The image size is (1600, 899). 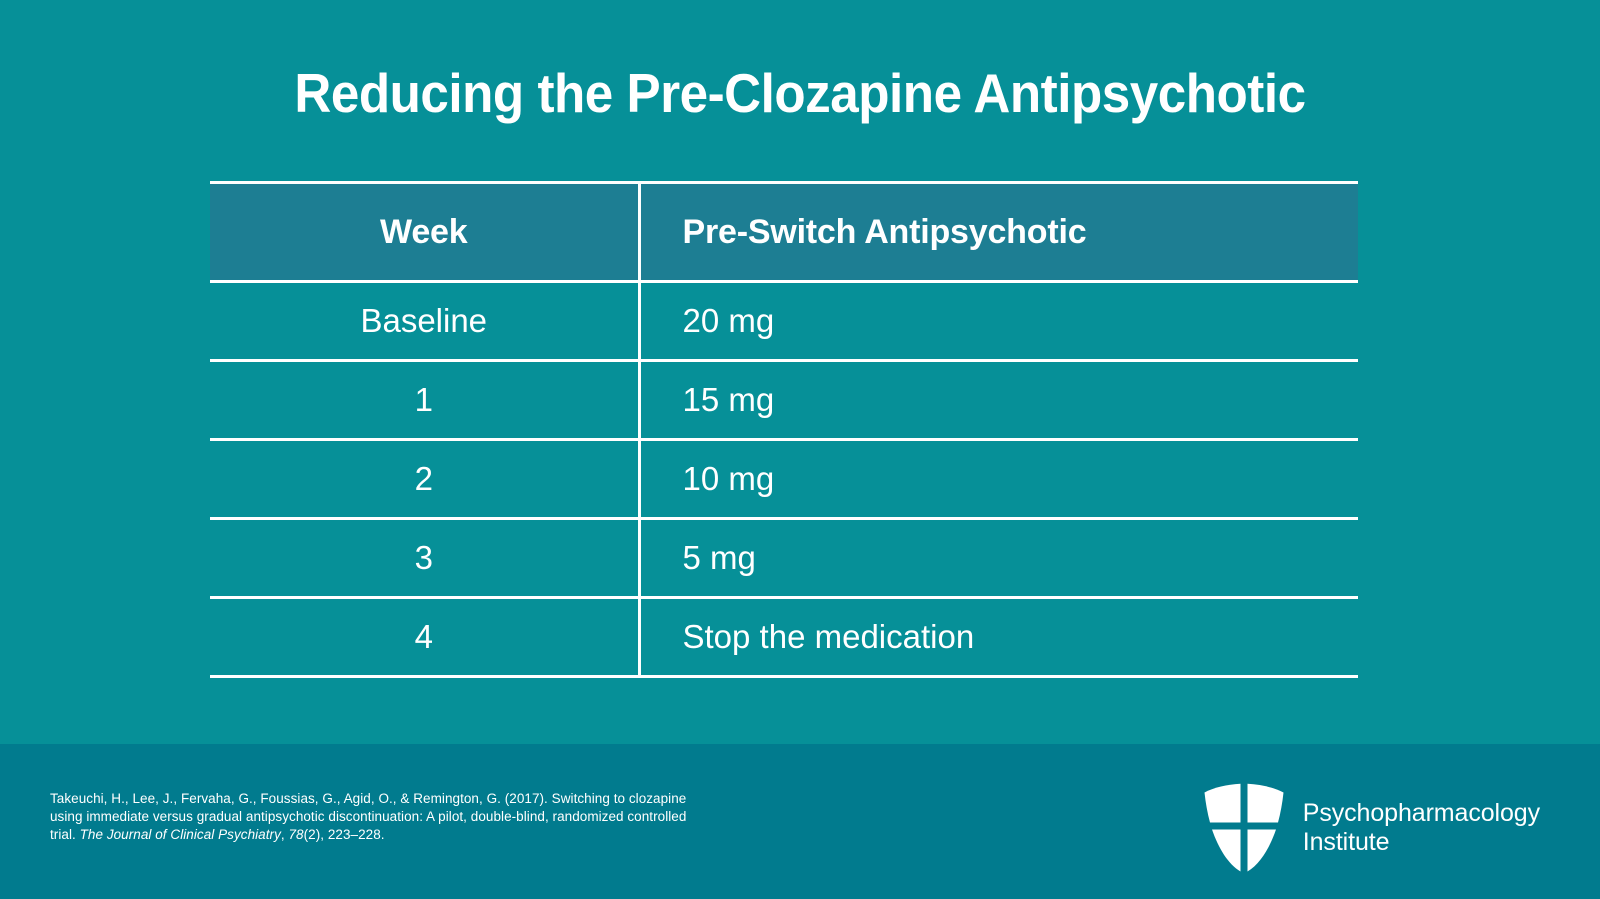 What do you see at coordinates (997, 321) in the screenshot?
I see `cell-dose: 20 mg` at bounding box center [997, 321].